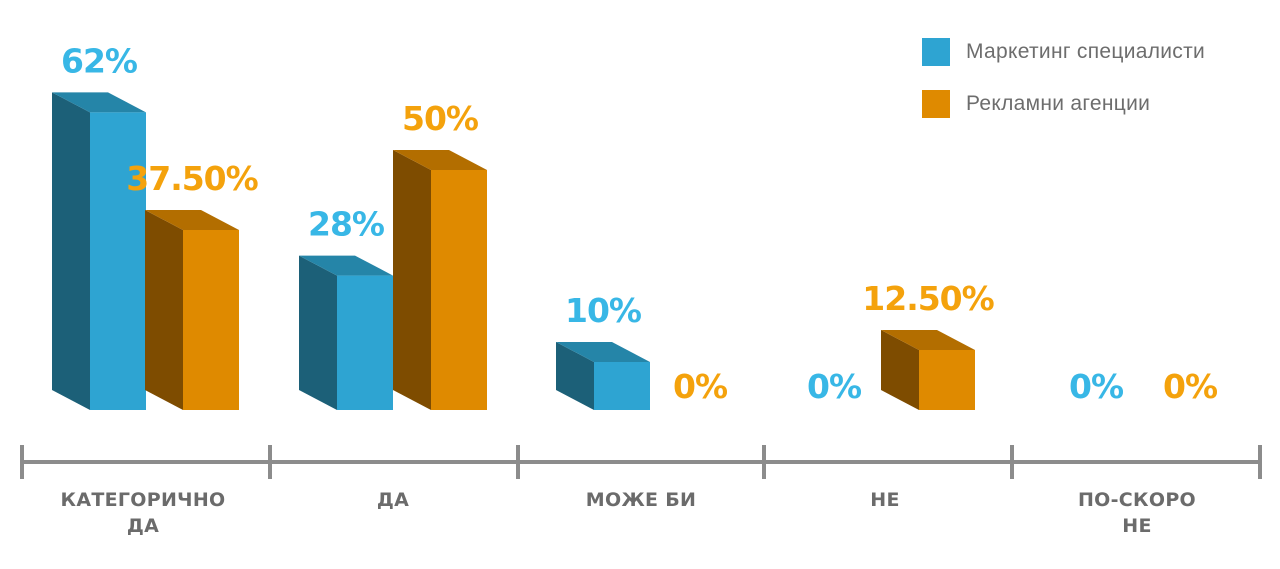 This screenshot has height=569, width=1280. I want to click on category-label: КАТЕГОРИЧНО ДА, so click(143, 513).